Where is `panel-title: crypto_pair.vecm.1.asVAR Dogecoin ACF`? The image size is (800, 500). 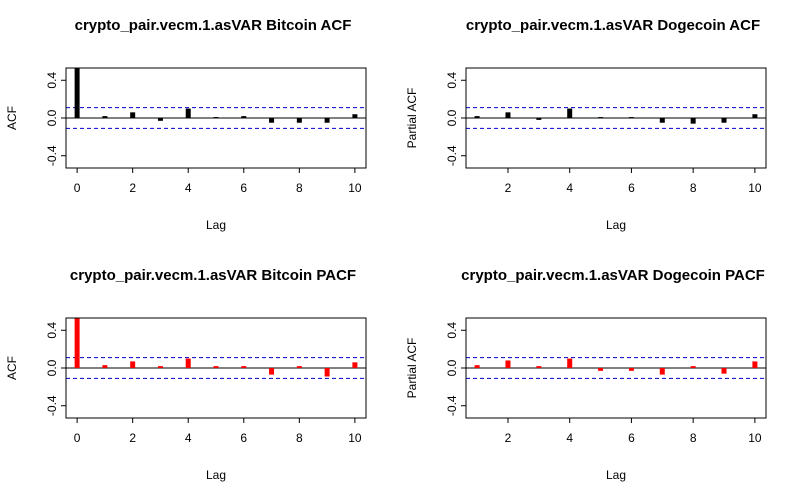 panel-title: crypto_pair.vecm.1.asVAR Dogecoin ACF is located at coordinates (613, 25).